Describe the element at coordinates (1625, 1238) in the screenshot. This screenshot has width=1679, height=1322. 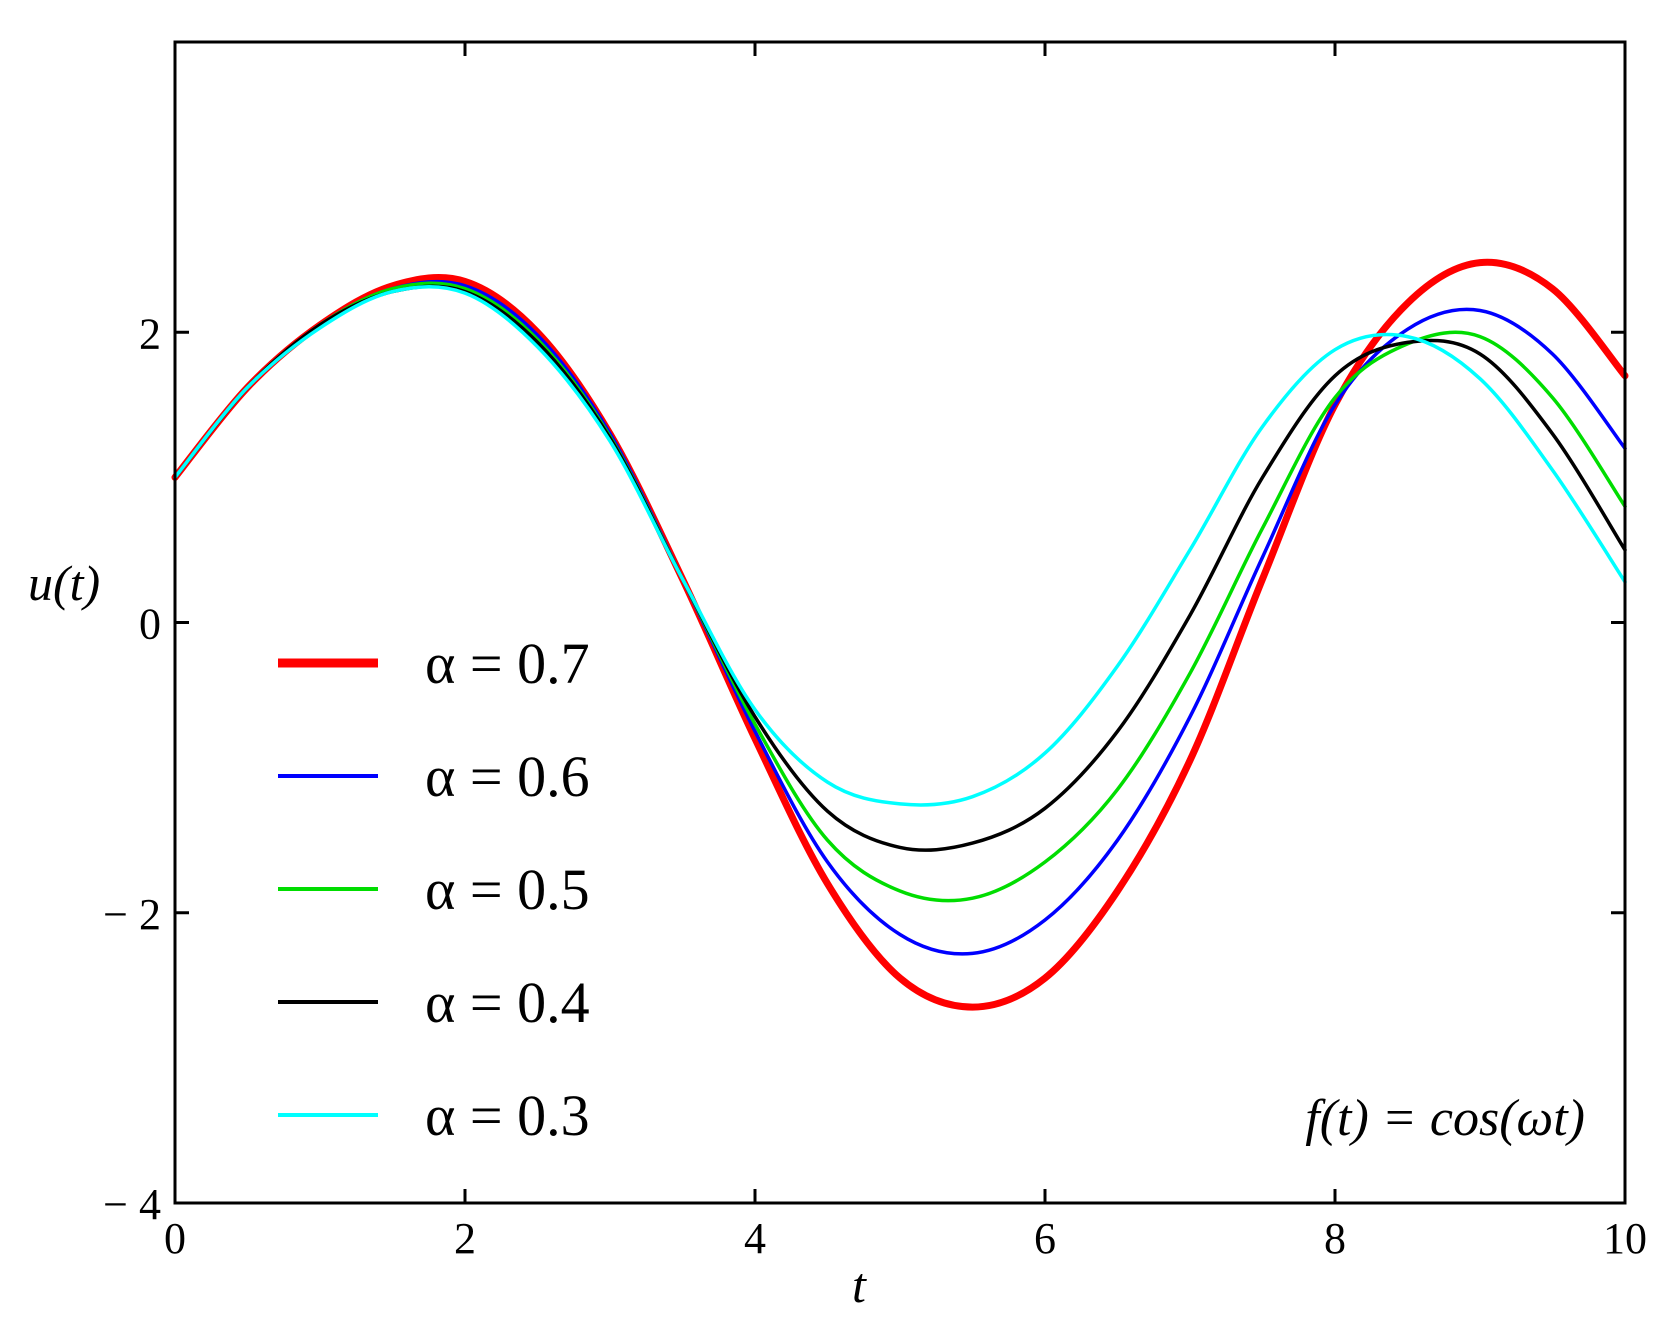
I see `x-tick-label: 10` at that location.